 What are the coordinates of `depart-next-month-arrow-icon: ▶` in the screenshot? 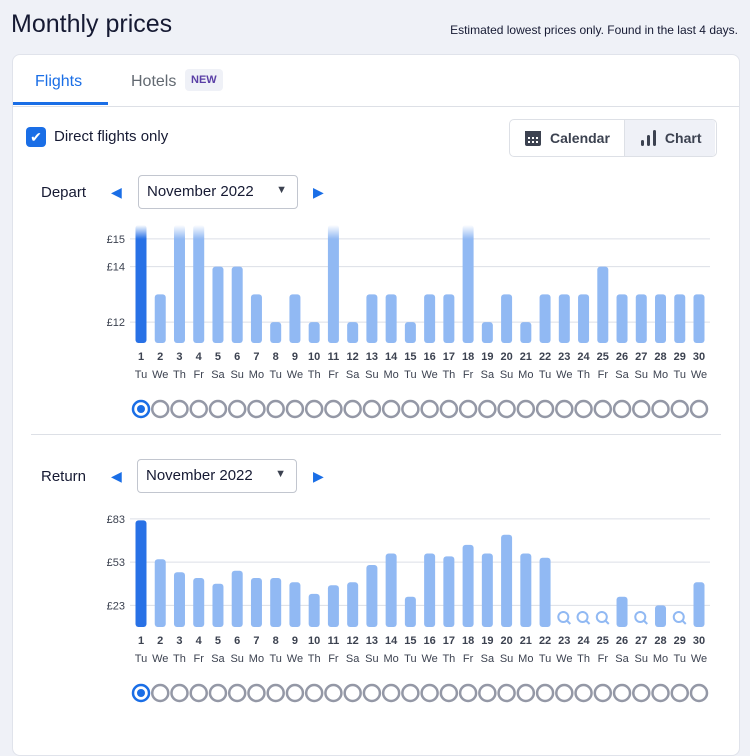 It's located at (318, 192).